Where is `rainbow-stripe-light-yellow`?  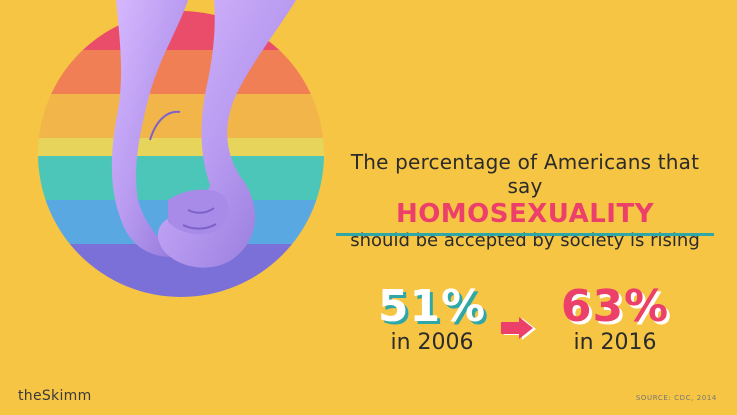 rainbow-stripe-light-yellow is located at coordinates (181, 147).